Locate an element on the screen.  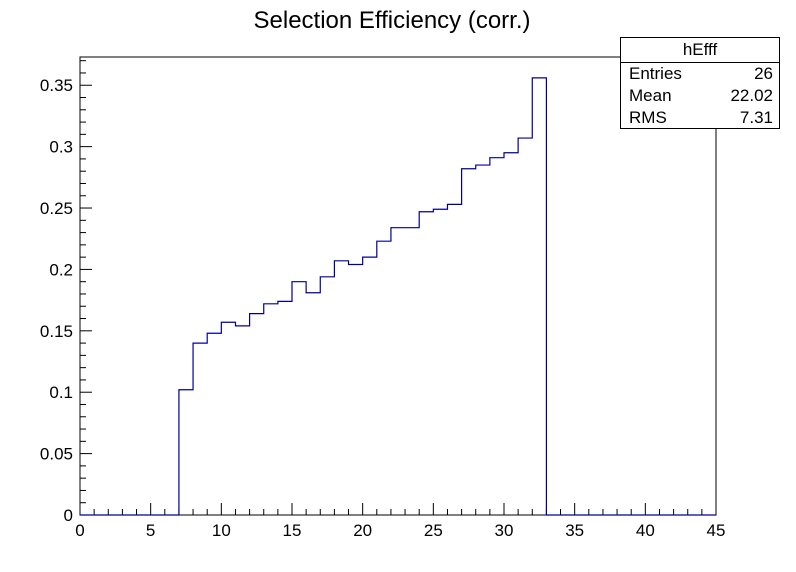
x-tick-label: 35 is located at coordinates (574, 530).